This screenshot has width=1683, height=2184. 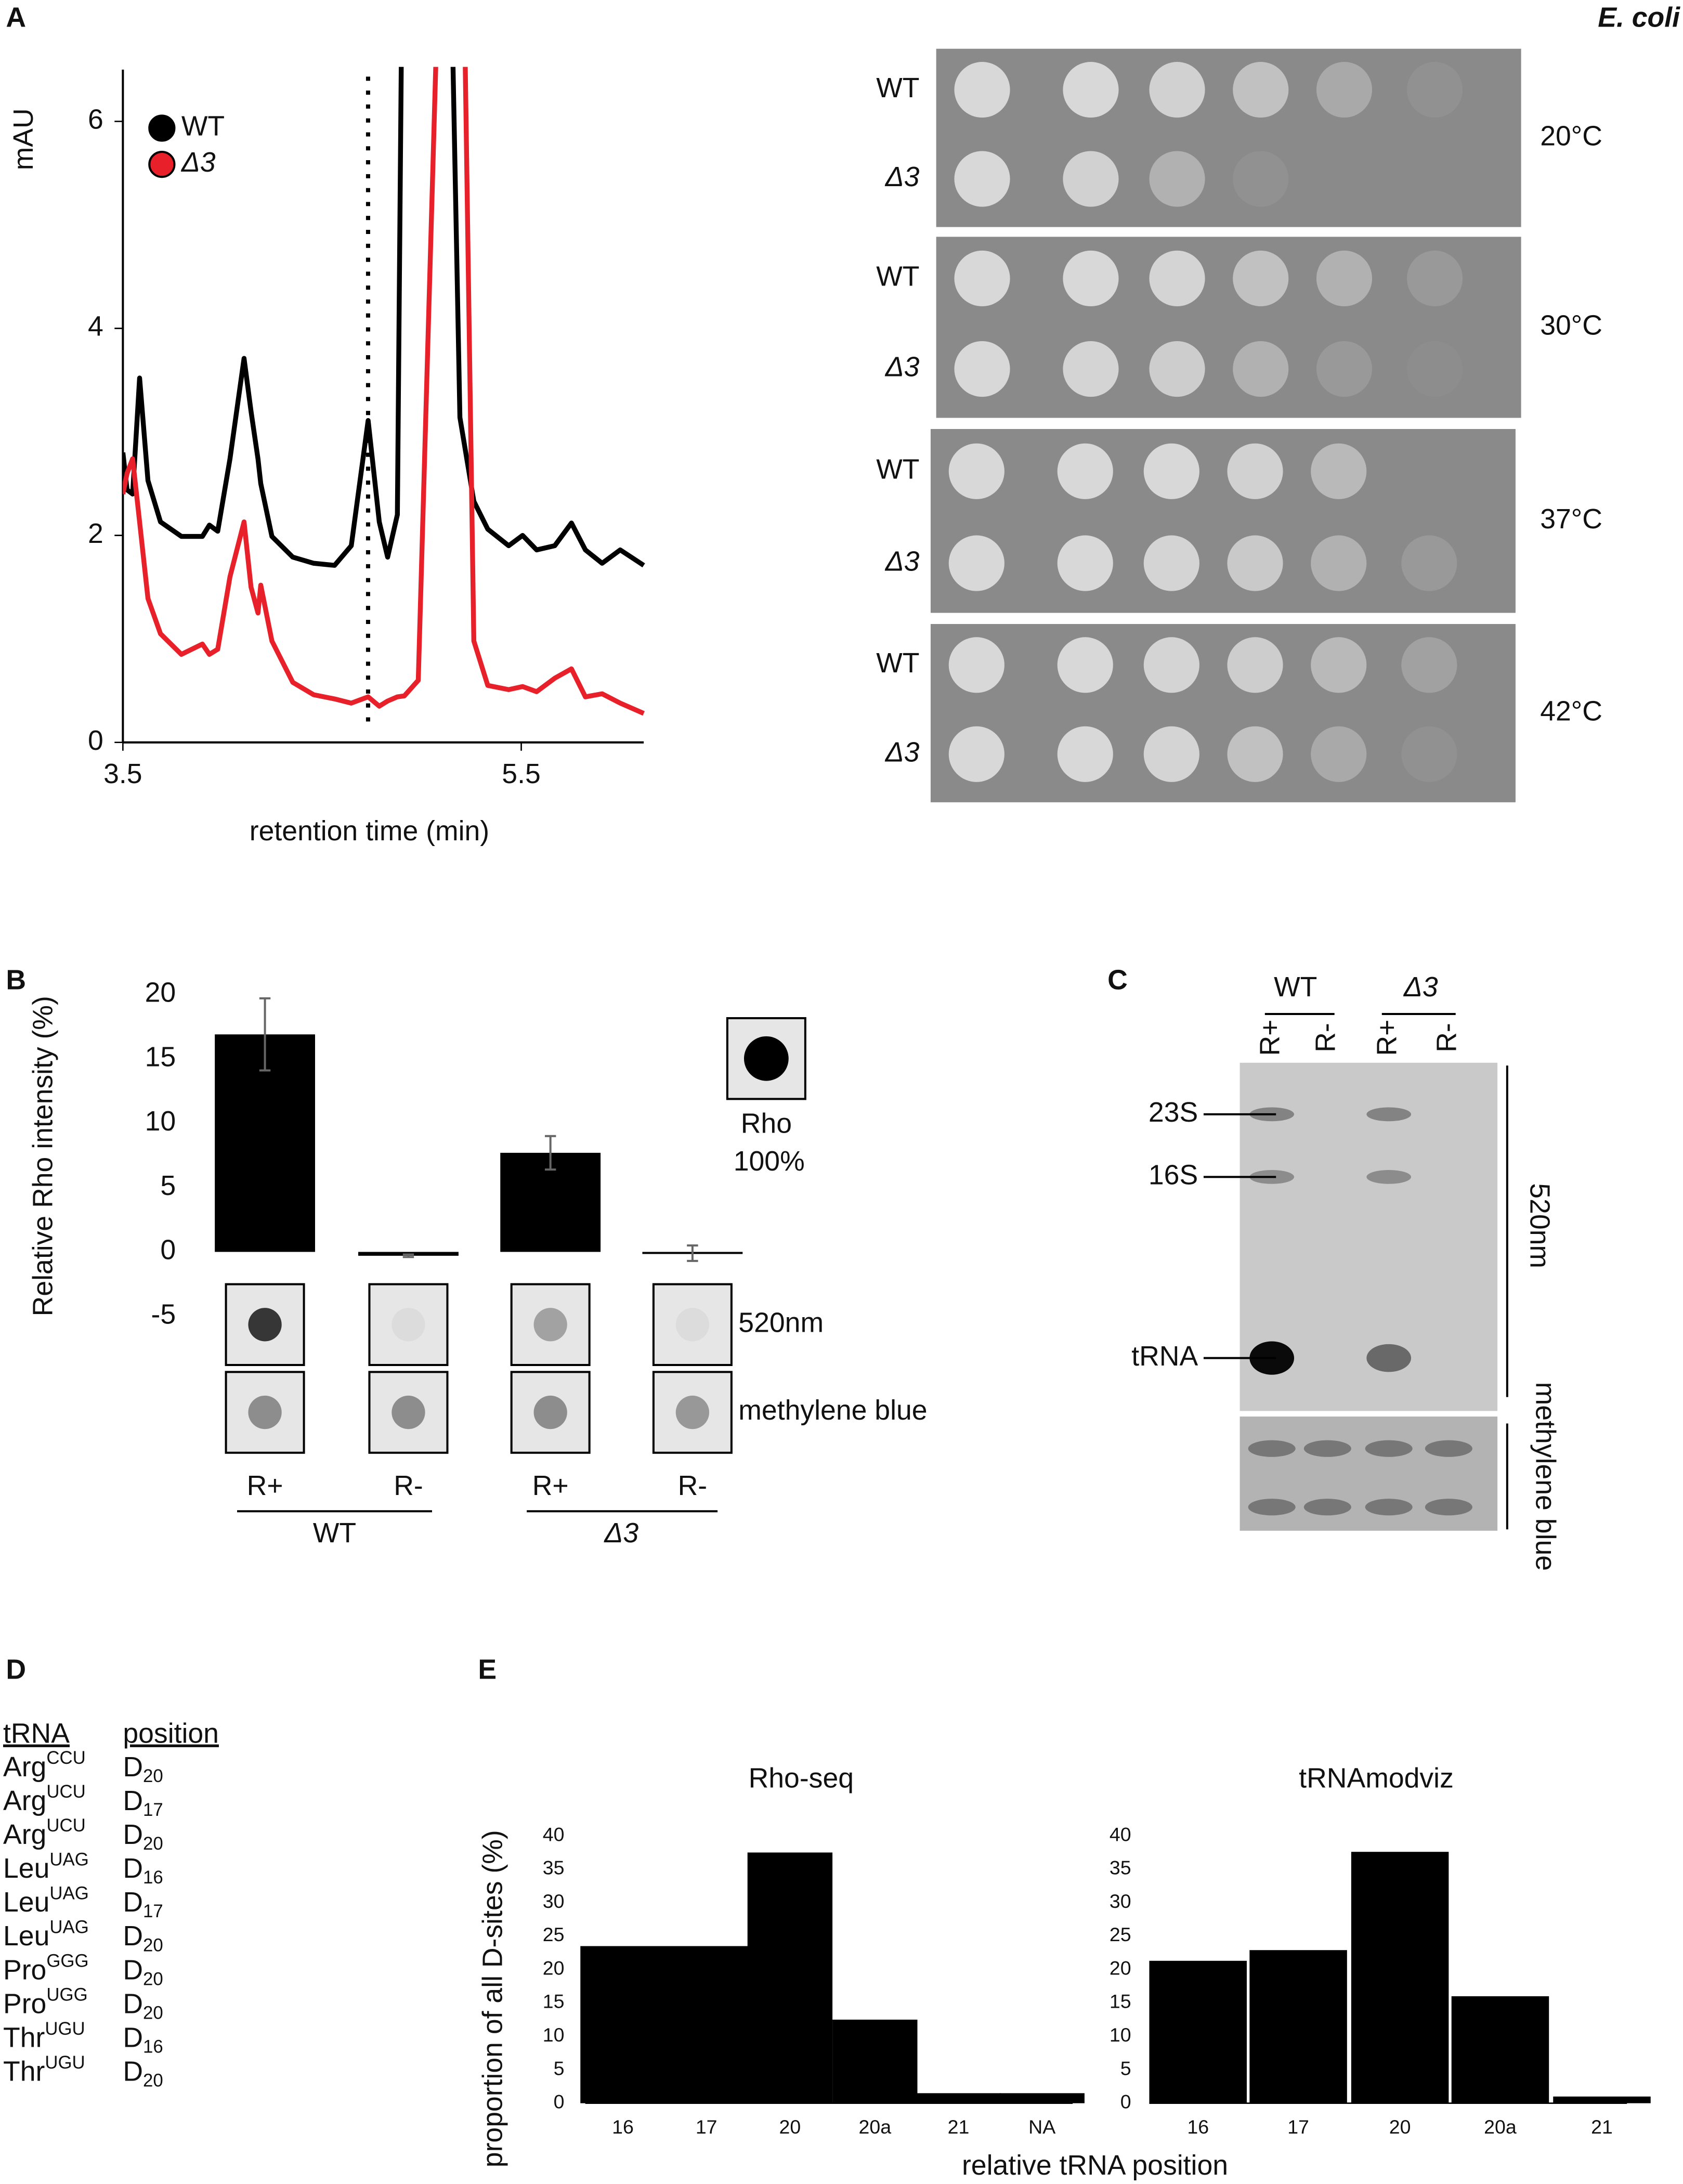 I want to click on temperature-label: 20°C, so click(x=1571, y=136).